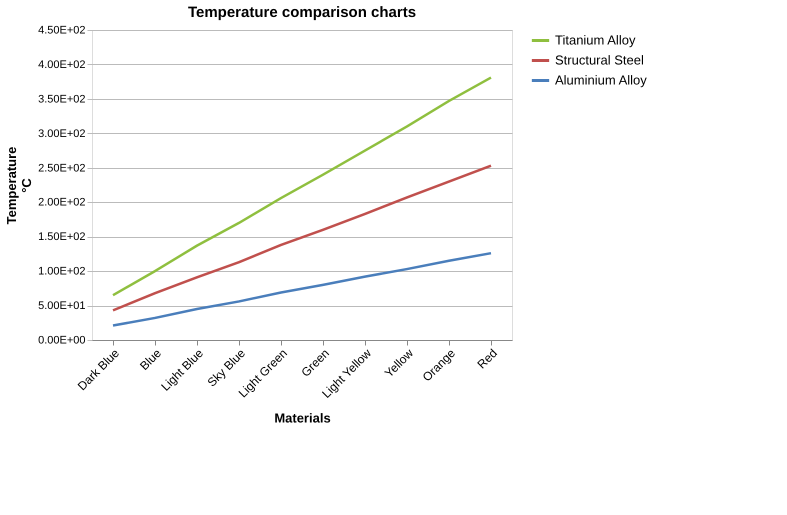 This screenshot has width=787, height=515. What do you see at coordinates (62, 237) in the screenshot?
I see `y-tick-label: 1.50E+02` at bounding box center [62, 237].